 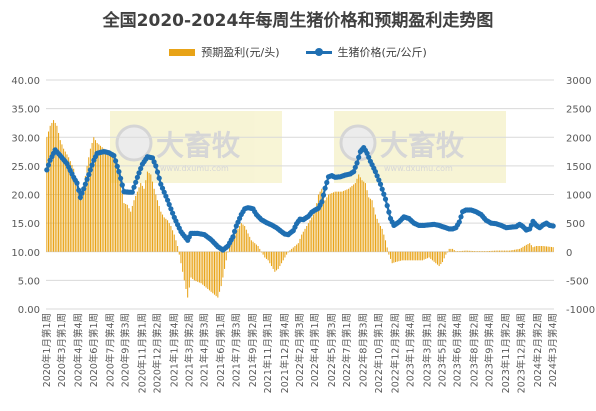 I want to click on x-tick-label: 2024年2月第2周, so click(x=538, y=350).